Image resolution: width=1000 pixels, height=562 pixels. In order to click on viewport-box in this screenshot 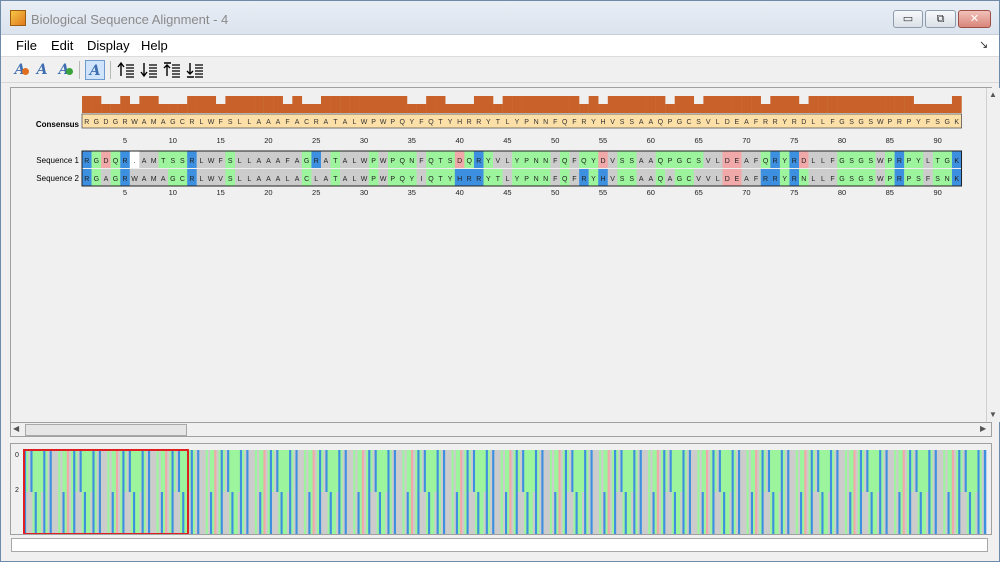, I will do `click(106, 491)`.